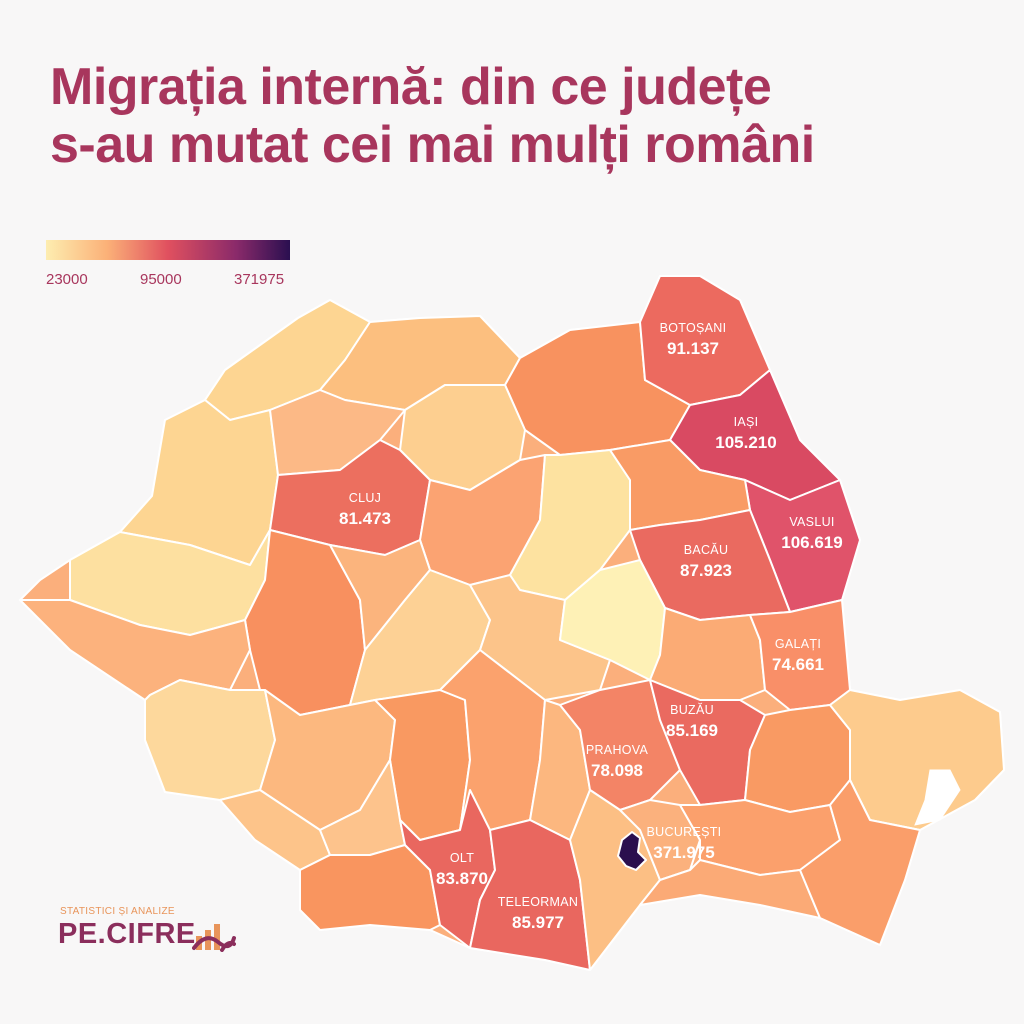  Describe the element at coordinates (684, 832) in the screenshot. I see `label-bucuresti-name: BUCUREȘTI` at that location.